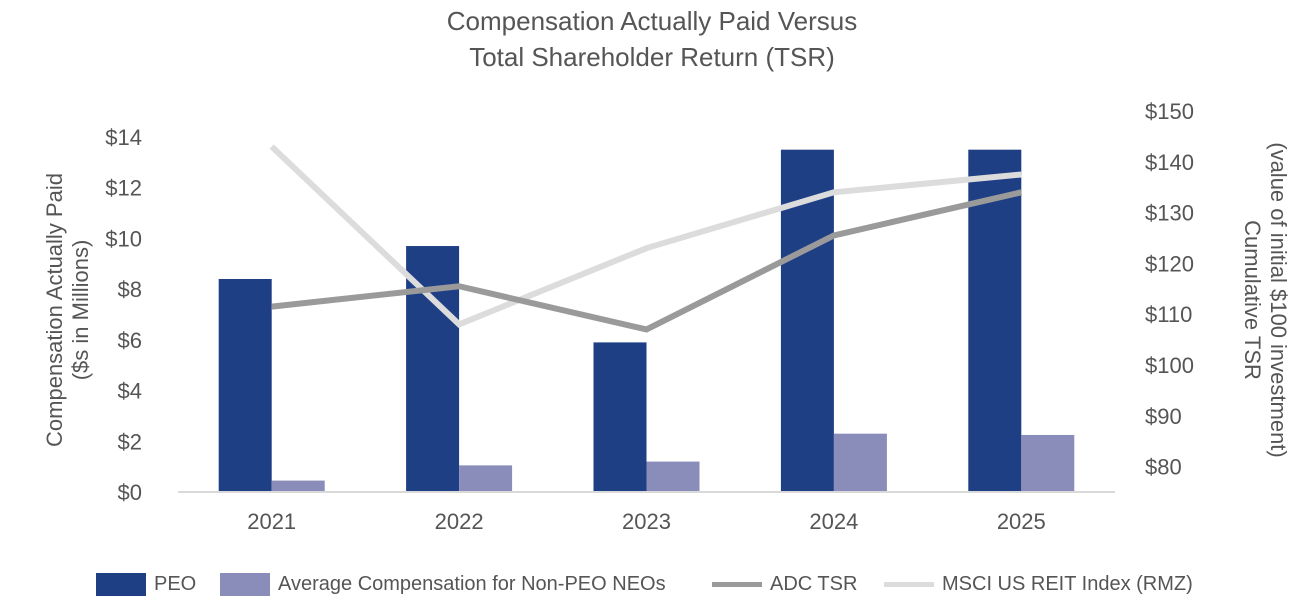  What do you see at coordinates (1048, 463) in the screenshot?
I see `bar-non-peo-2025` at bounding box center [1048, 463].